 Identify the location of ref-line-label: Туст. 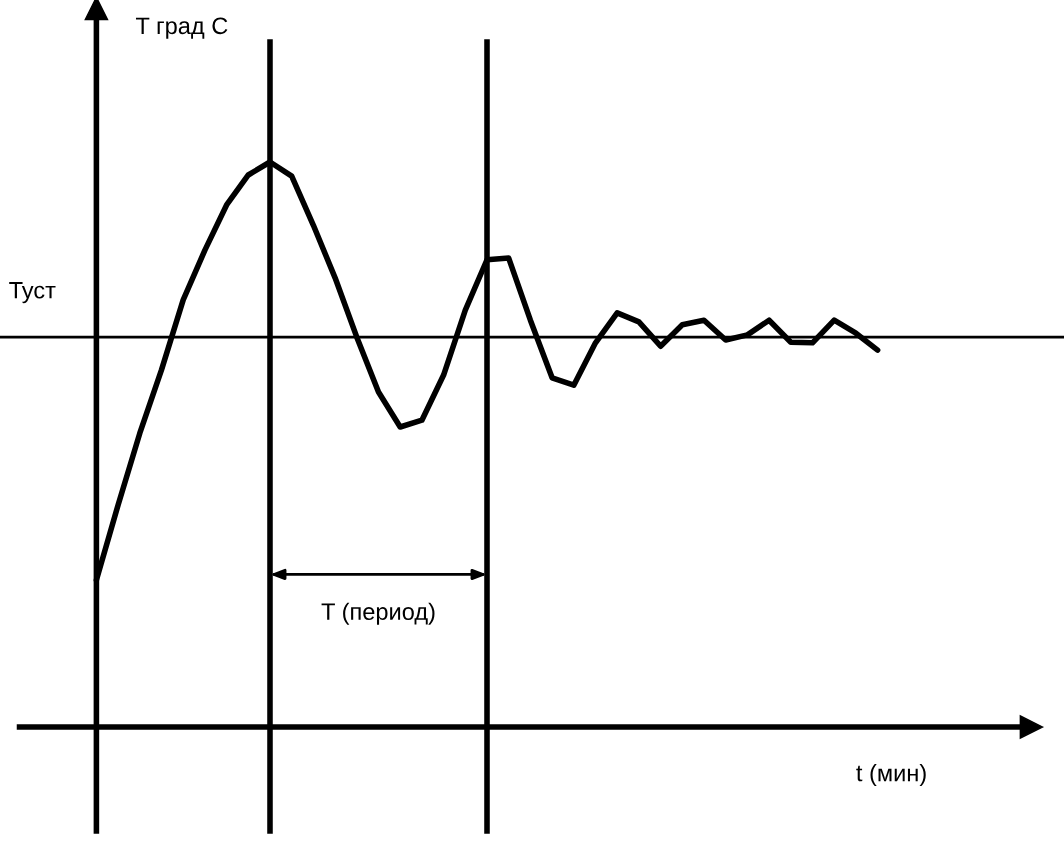
(32, 293).